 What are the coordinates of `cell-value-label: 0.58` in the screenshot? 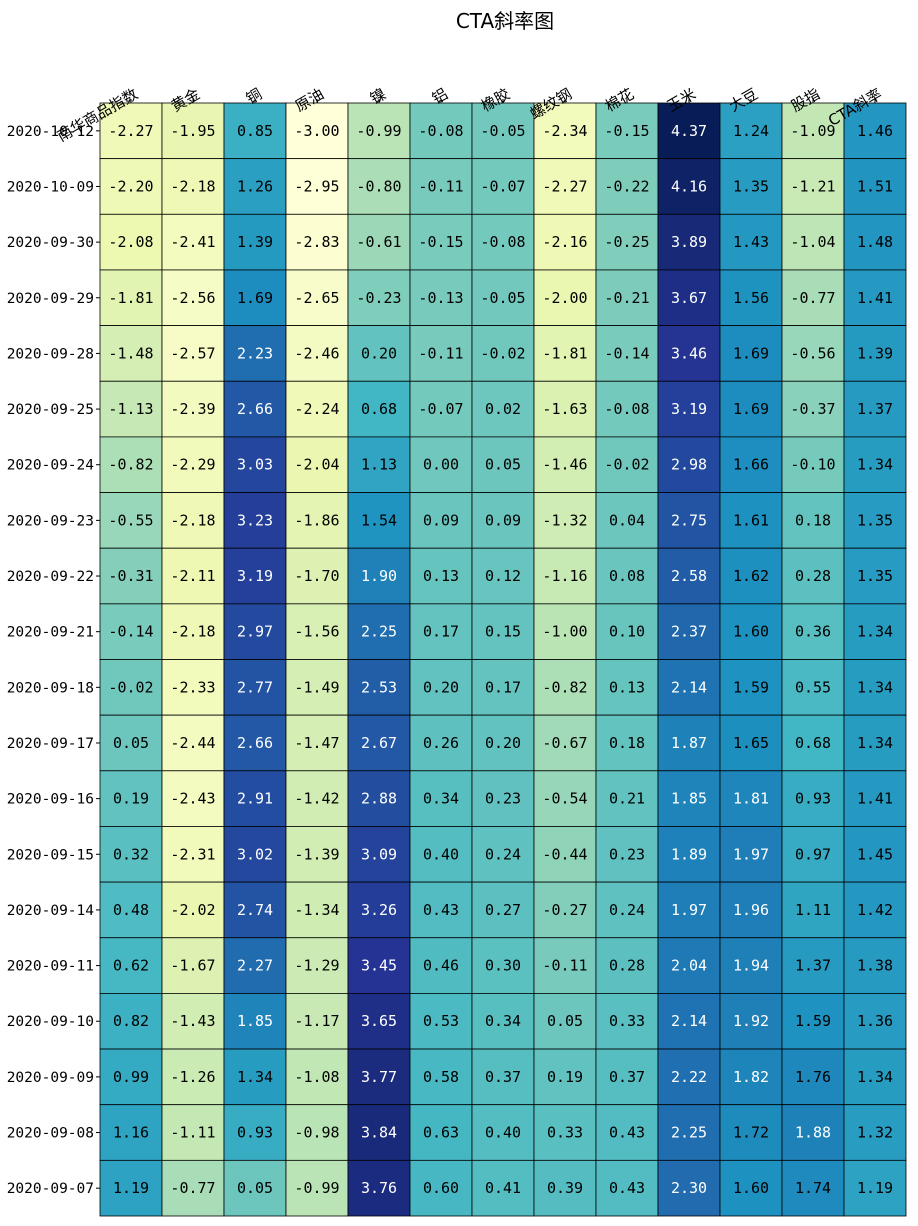 It's located at (441, 1077).